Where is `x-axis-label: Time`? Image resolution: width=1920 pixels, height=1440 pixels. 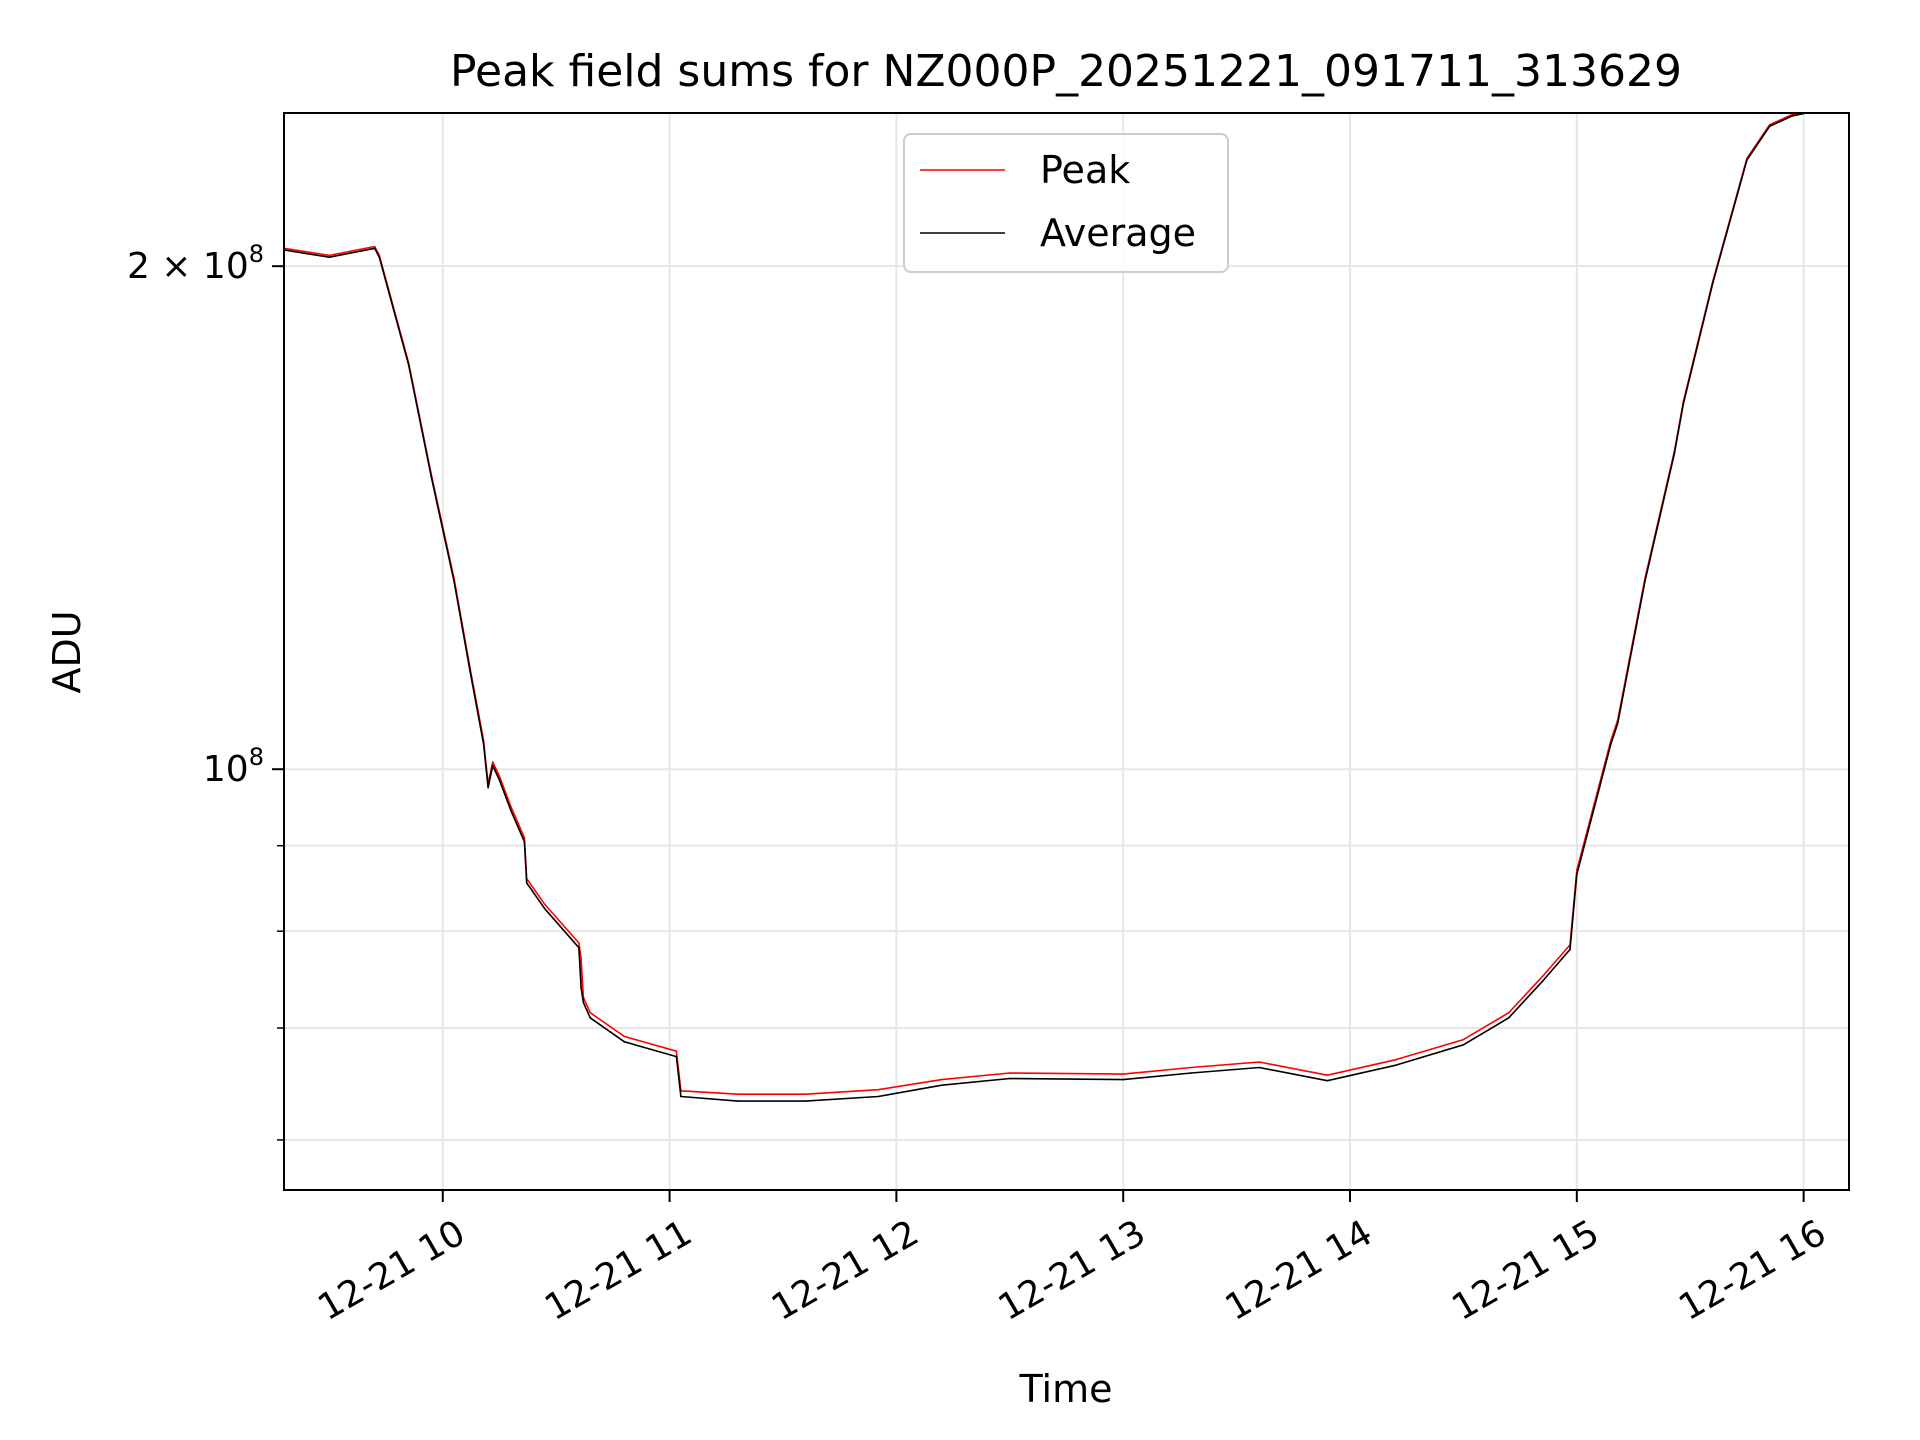
x-axis-label: Time is located at coordinates (1066, 1389).